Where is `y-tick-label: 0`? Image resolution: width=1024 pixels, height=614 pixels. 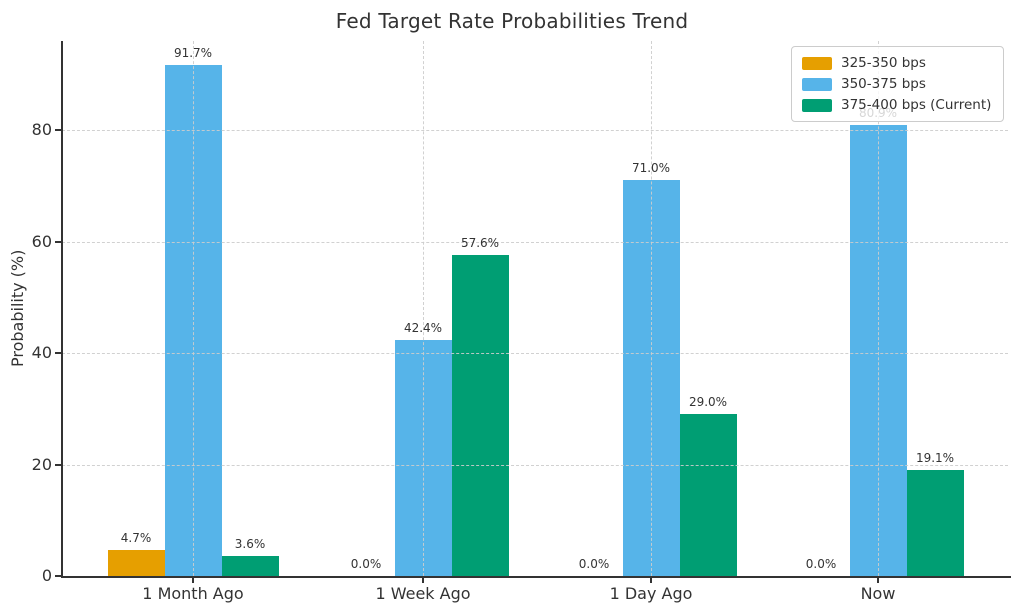
y-tick-label: 0 is located at coordinates (46, 575).